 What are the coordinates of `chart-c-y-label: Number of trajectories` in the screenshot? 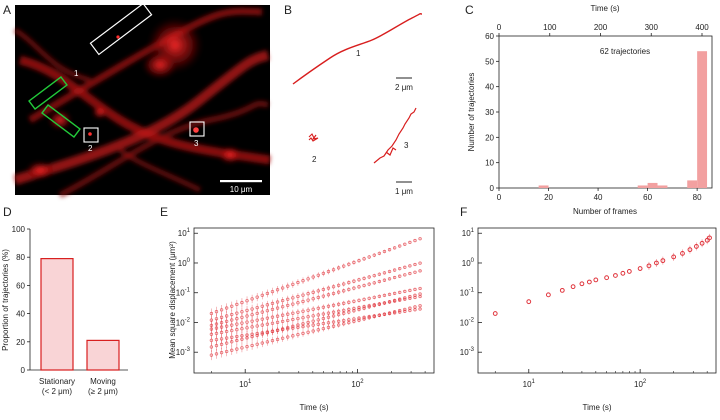 It's located at (471, 112).